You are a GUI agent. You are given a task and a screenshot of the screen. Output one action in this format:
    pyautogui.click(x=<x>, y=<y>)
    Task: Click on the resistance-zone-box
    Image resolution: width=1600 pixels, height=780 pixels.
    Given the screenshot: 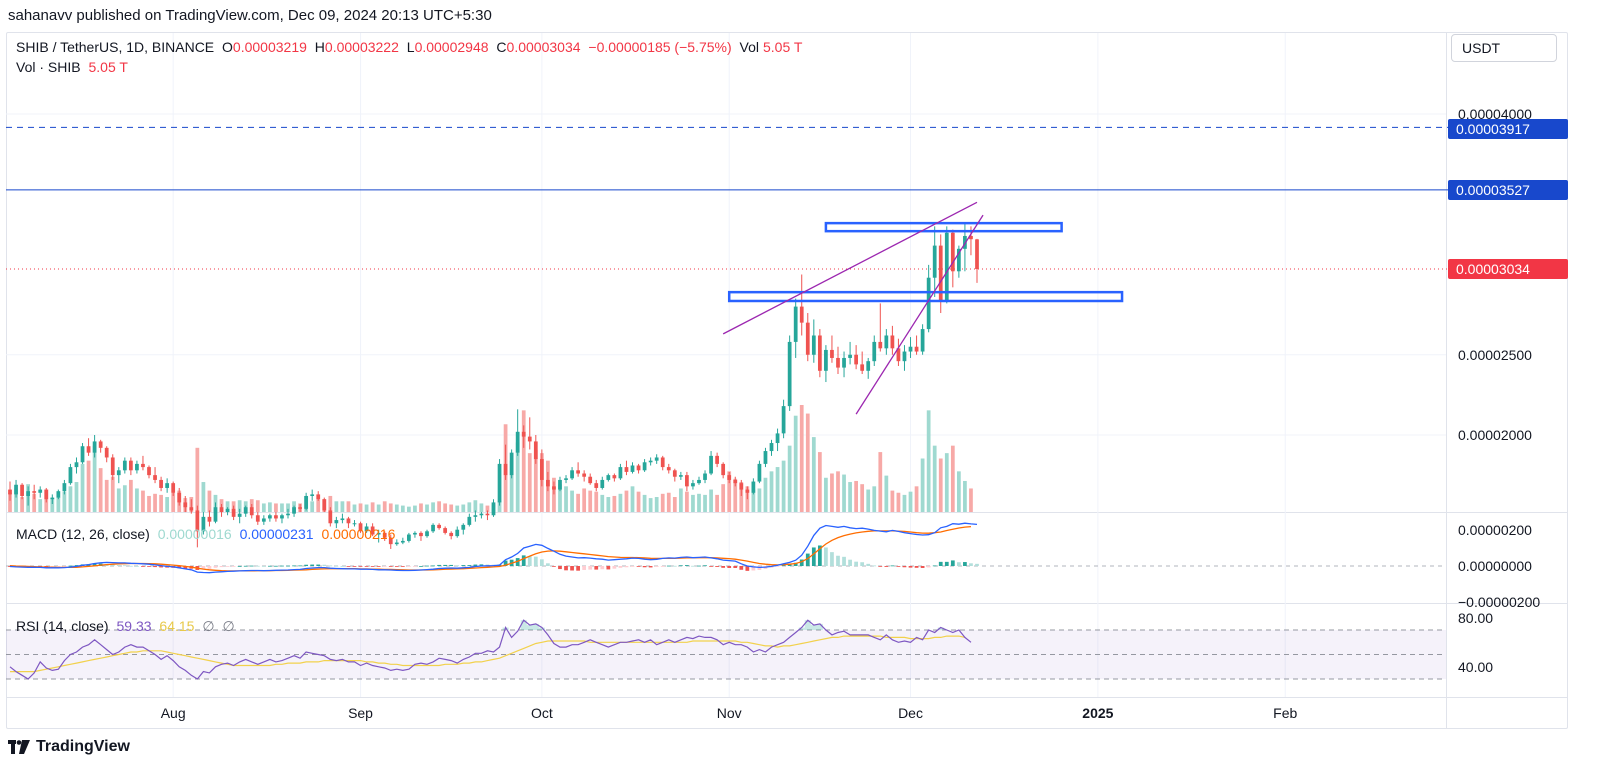 What is the action you would take?
    pyautogui.click(x=943, y=227)
    